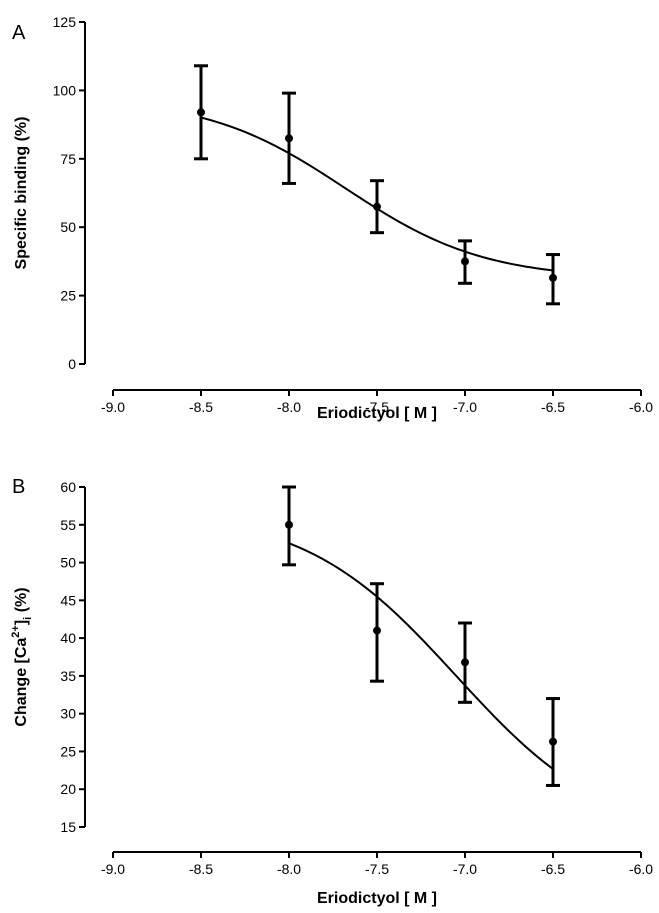 Image resolution: width=659 pixels, height=913 pixels. Describe the element at coordinates (377, 898) in the screenshot. I see `x-axis-label-b: Eriodictyol [ M ]` at that location.